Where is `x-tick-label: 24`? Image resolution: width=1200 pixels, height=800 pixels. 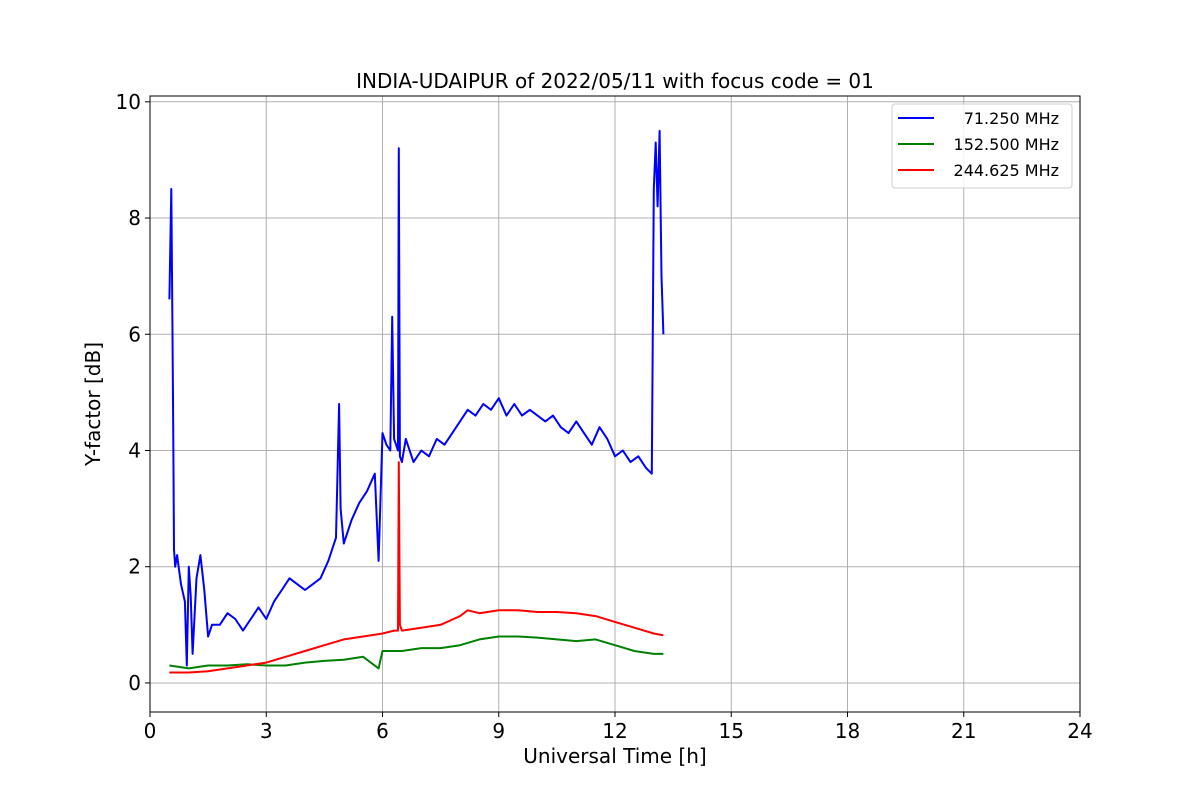
x-tick-label: 24 is located at coordinates (1079, 731).